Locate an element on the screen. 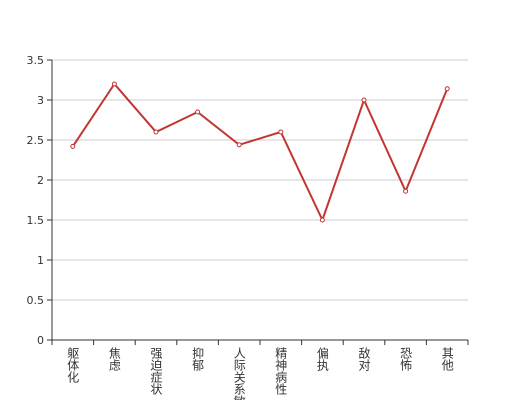 The height and width of the screenshot is (400, 520). y-tick-label: 1 is located at coordinates (40, 260).